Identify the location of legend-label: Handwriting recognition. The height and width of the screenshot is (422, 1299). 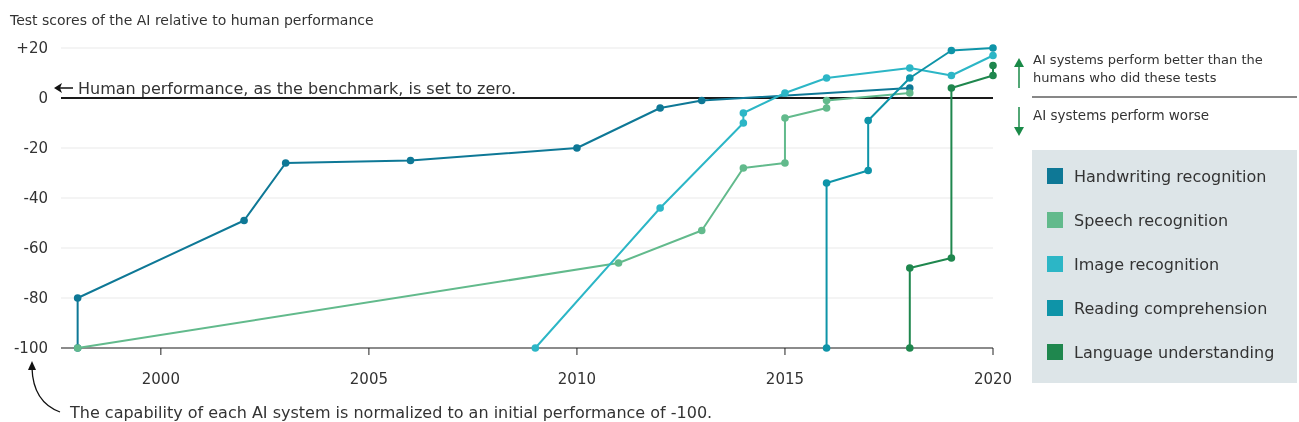
(1170, 176).